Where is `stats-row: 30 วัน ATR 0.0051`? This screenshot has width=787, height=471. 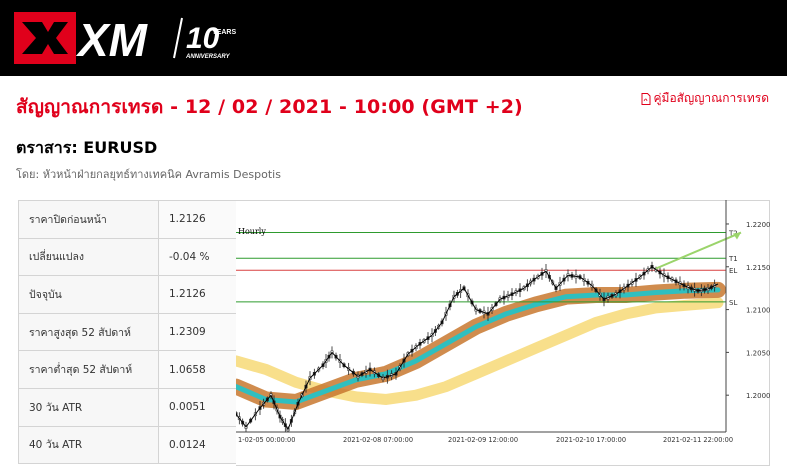
stats-row: 30 วัน ATR 0.0051 is located at coordinates (127, 407).